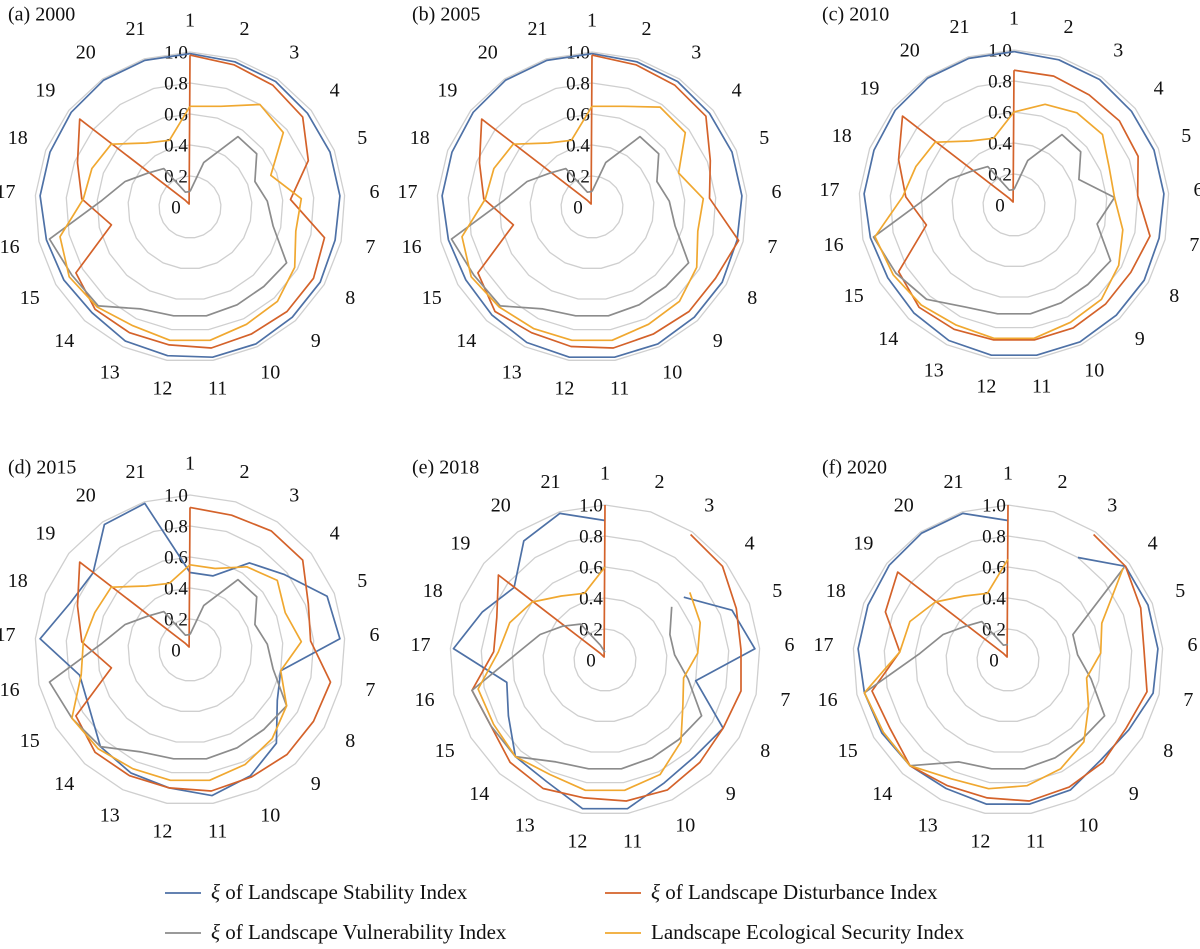  I want to click on spoke-label: 21, so click(136, 472).